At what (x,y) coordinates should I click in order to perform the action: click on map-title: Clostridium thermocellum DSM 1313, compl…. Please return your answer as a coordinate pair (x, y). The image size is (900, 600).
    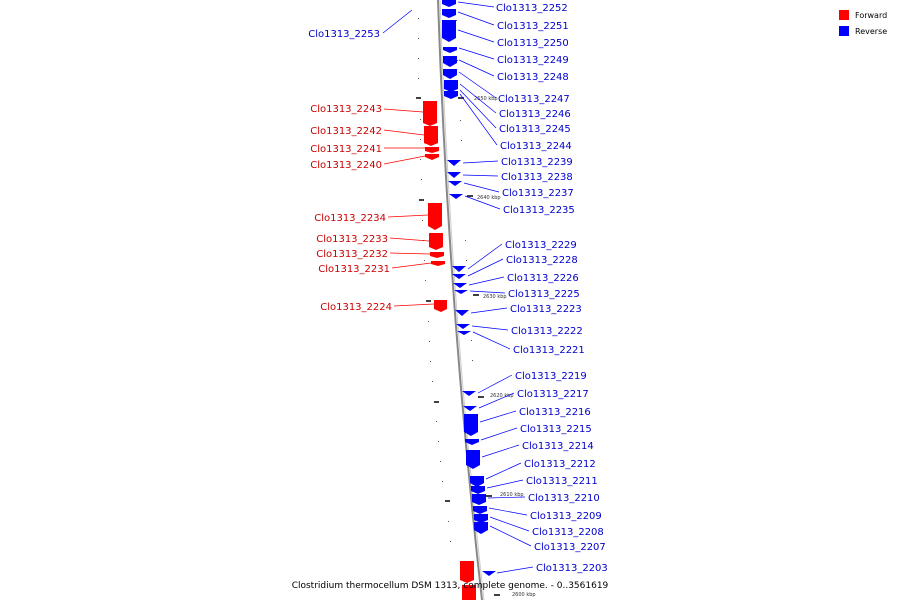
    Looking at the image, I should click on (450, 586).